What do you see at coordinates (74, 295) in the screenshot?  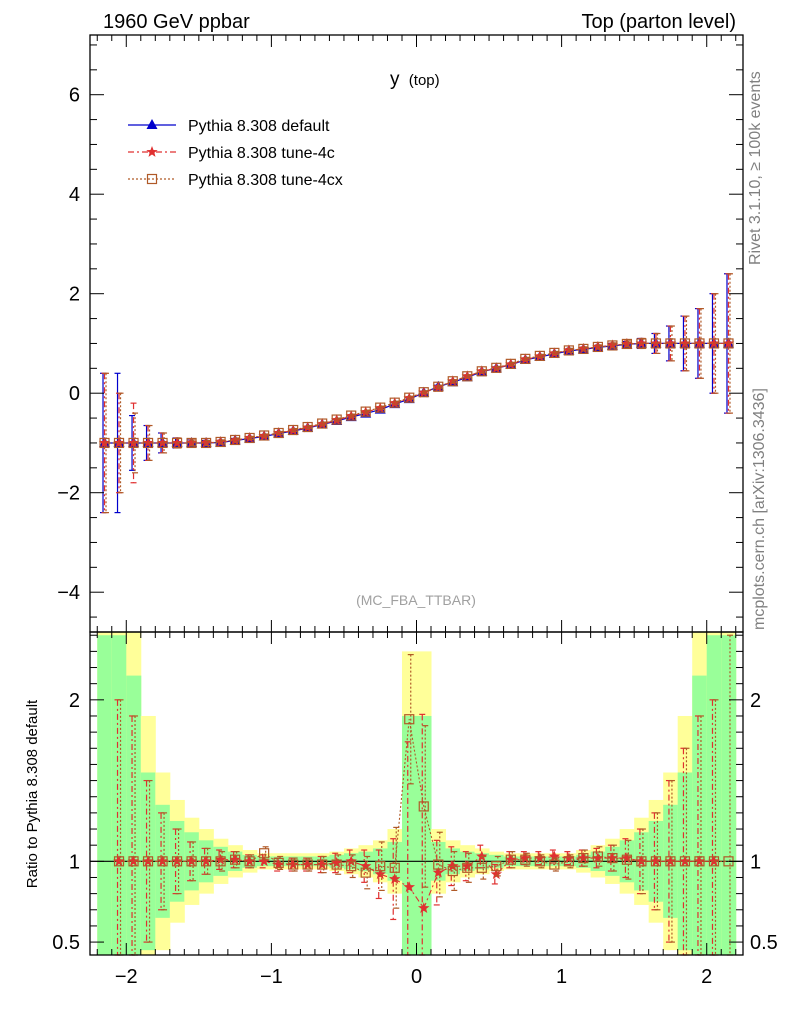 I see `main-ytick-label-3: 2` at bounding box center [74, 295].